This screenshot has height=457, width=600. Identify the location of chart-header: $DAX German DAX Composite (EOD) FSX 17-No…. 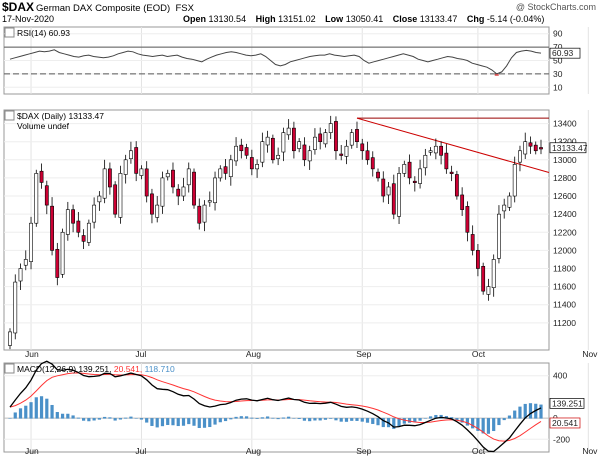
(300, 13).